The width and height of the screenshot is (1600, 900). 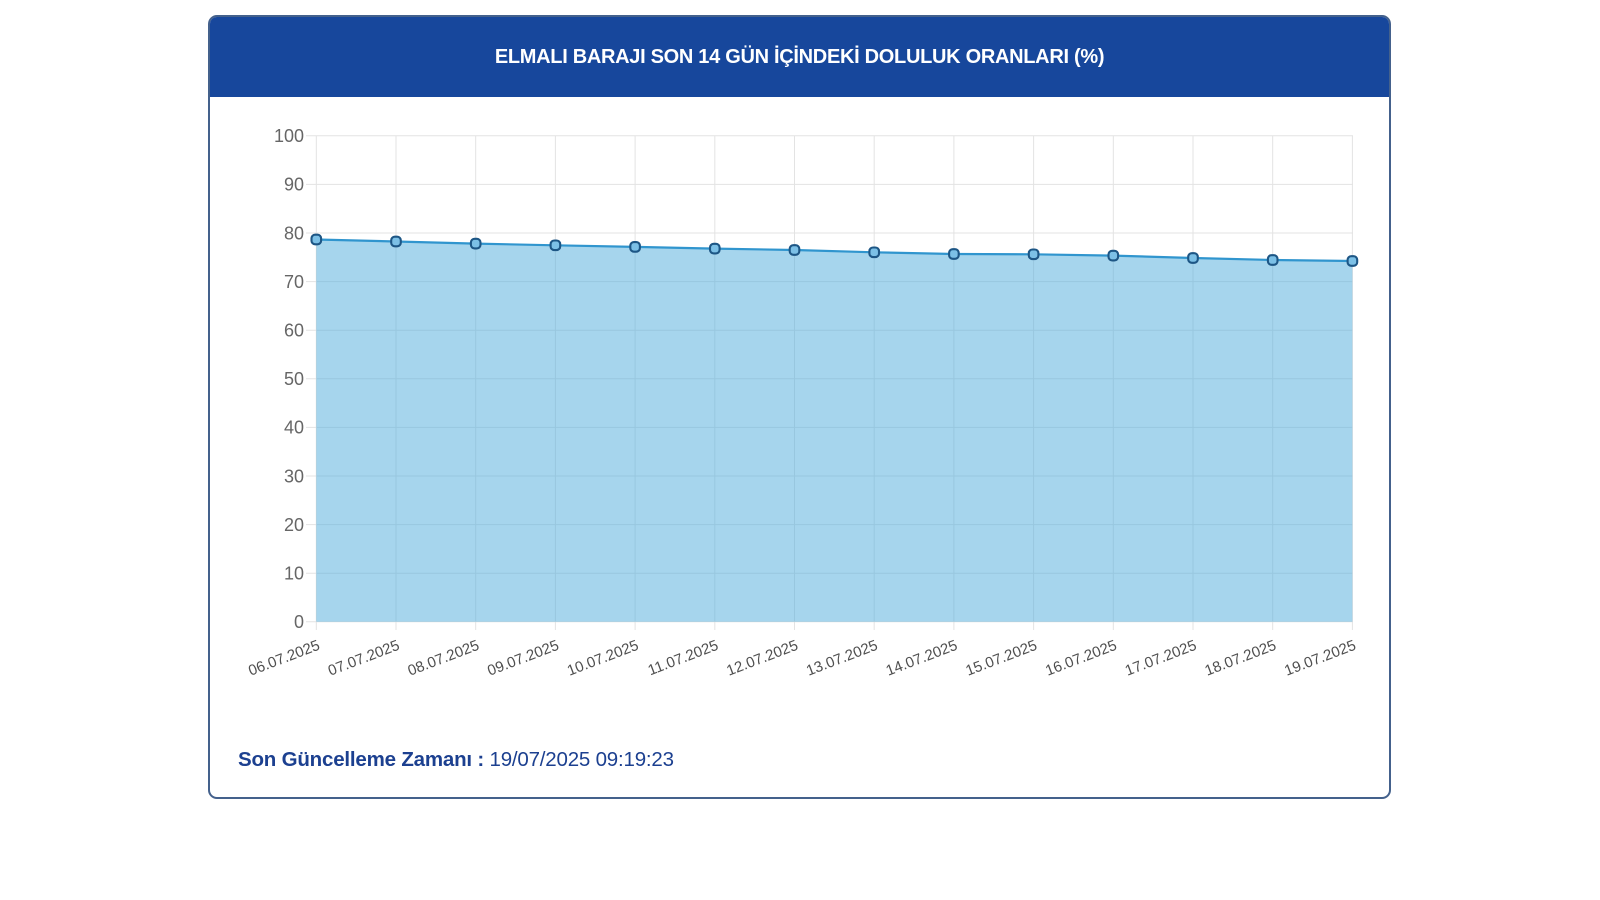 What do you see at coordinates (294, 476) in the screenshot?
I see `svg-text: 30` at bounding box center [294, 476].